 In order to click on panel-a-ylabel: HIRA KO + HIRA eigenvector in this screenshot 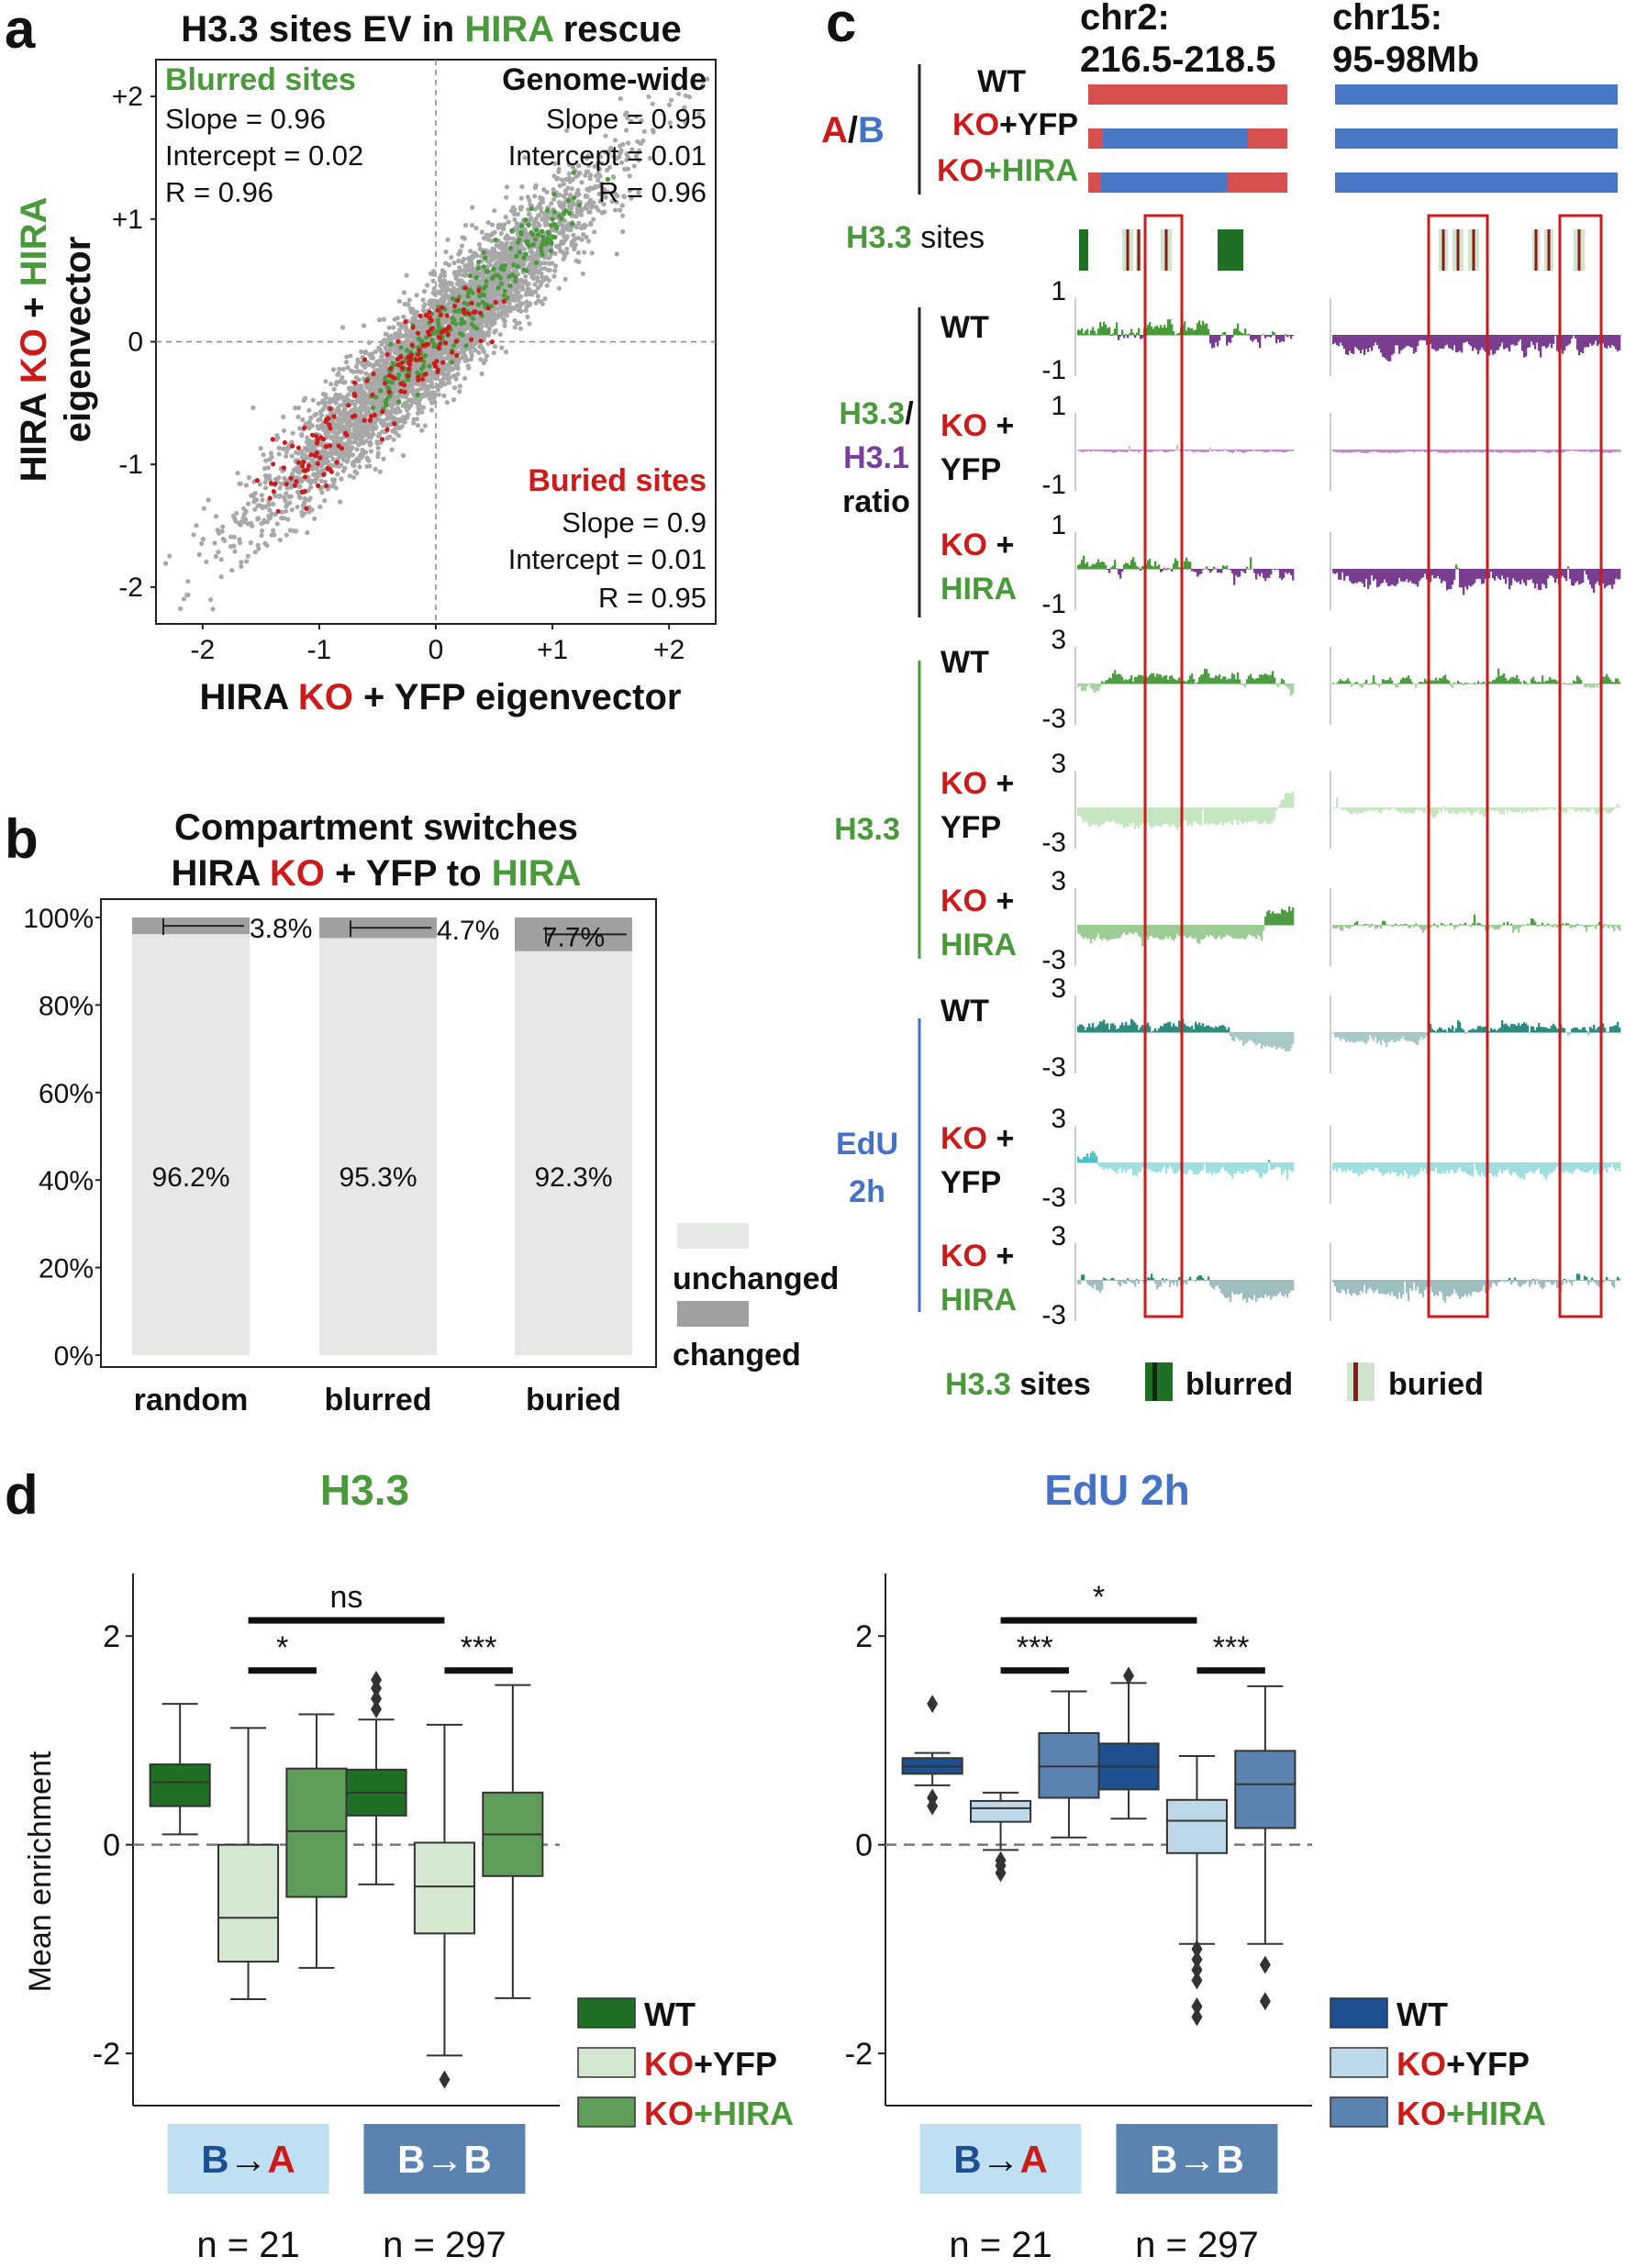, I will do `click(56, 340)`.